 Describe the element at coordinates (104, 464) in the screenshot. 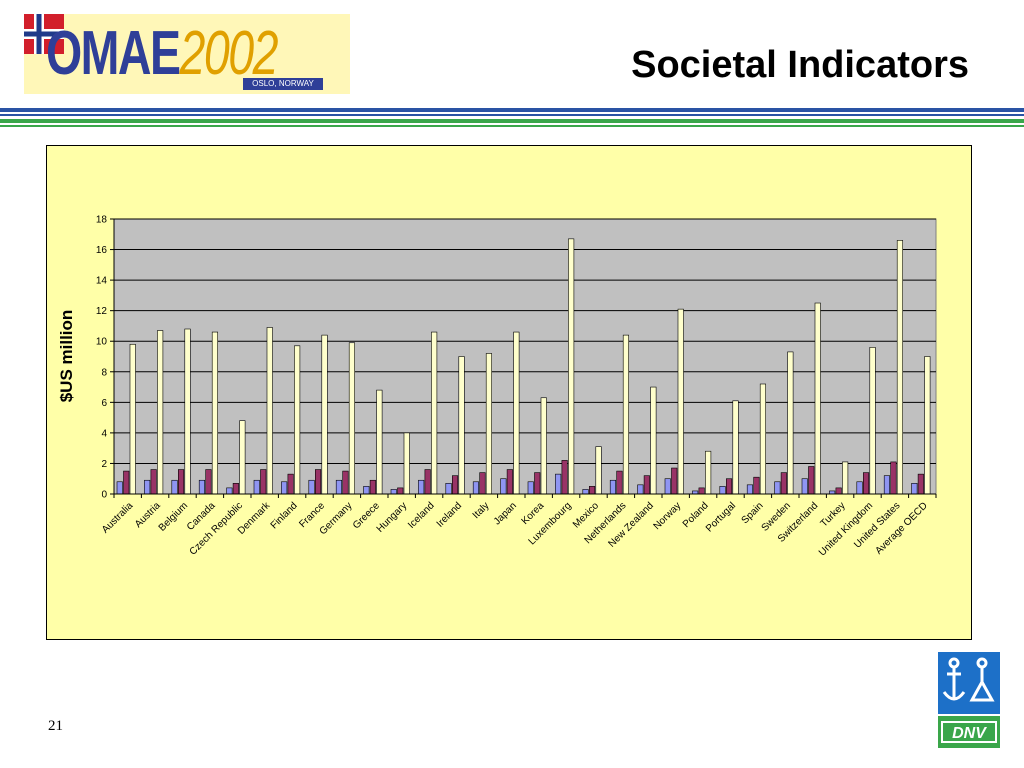

I see `y-tick-label: 2` at that location.